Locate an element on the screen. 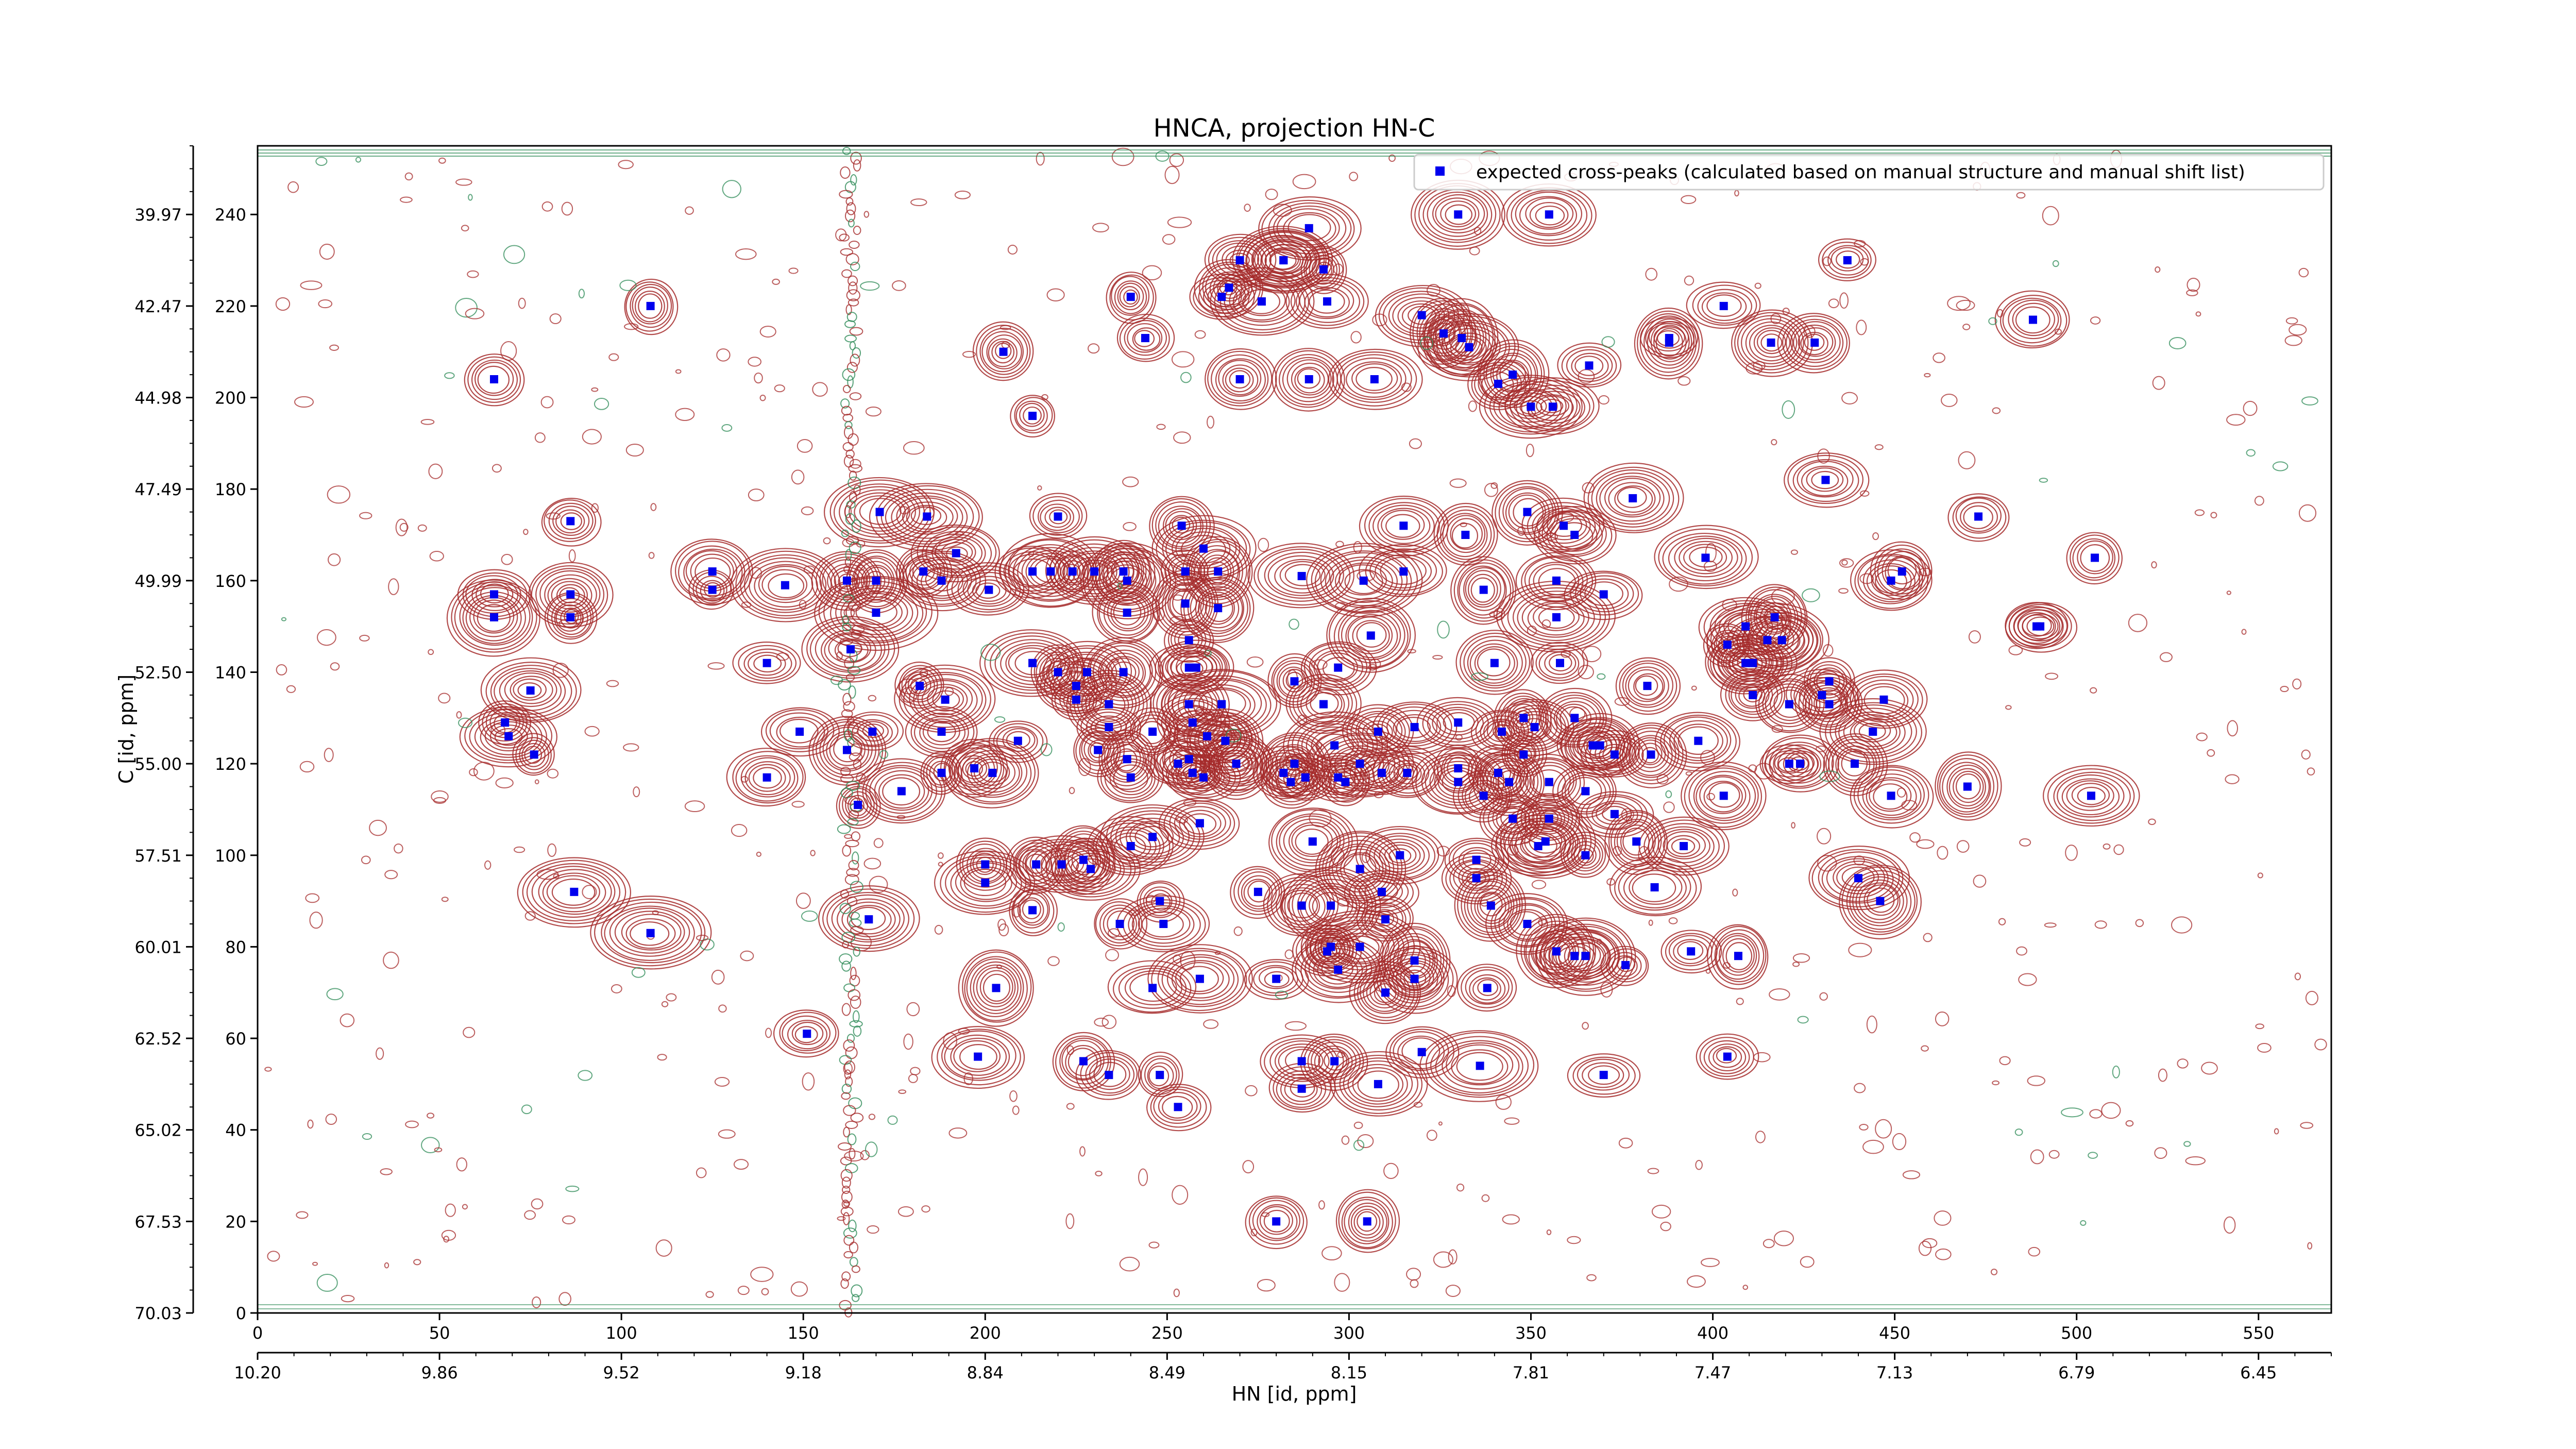  x-ppm-tick-label: 7.13 is located at coordinates (1894, 1373).